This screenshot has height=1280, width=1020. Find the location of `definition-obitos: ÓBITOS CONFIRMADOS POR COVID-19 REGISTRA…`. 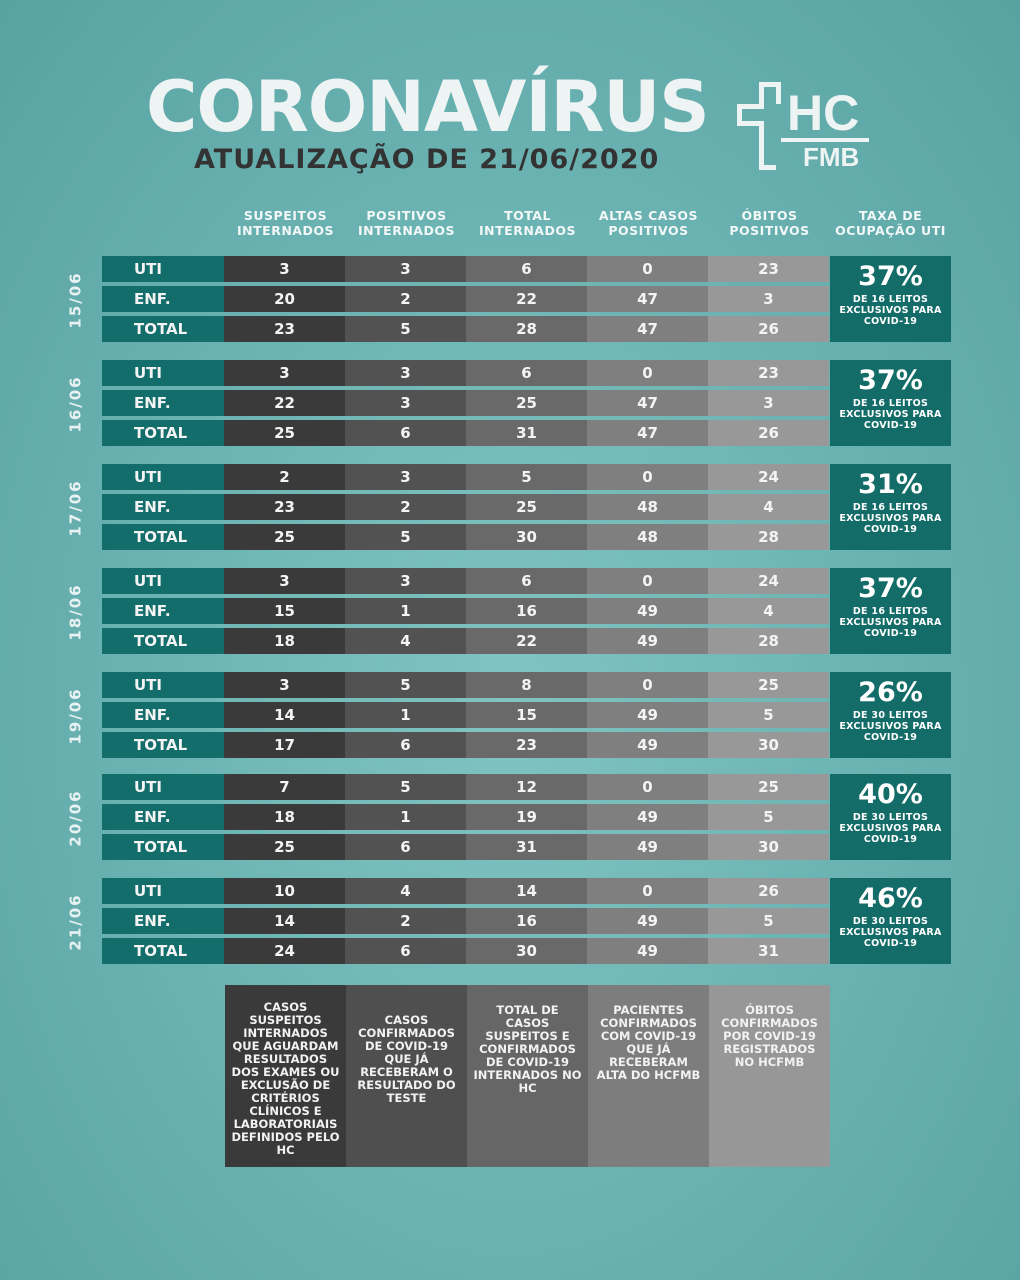

definition-obitos: ÓBITOS CONFIRMADOS POR COVID-19 REGISTRA… is located at coordinates (769, 1076).